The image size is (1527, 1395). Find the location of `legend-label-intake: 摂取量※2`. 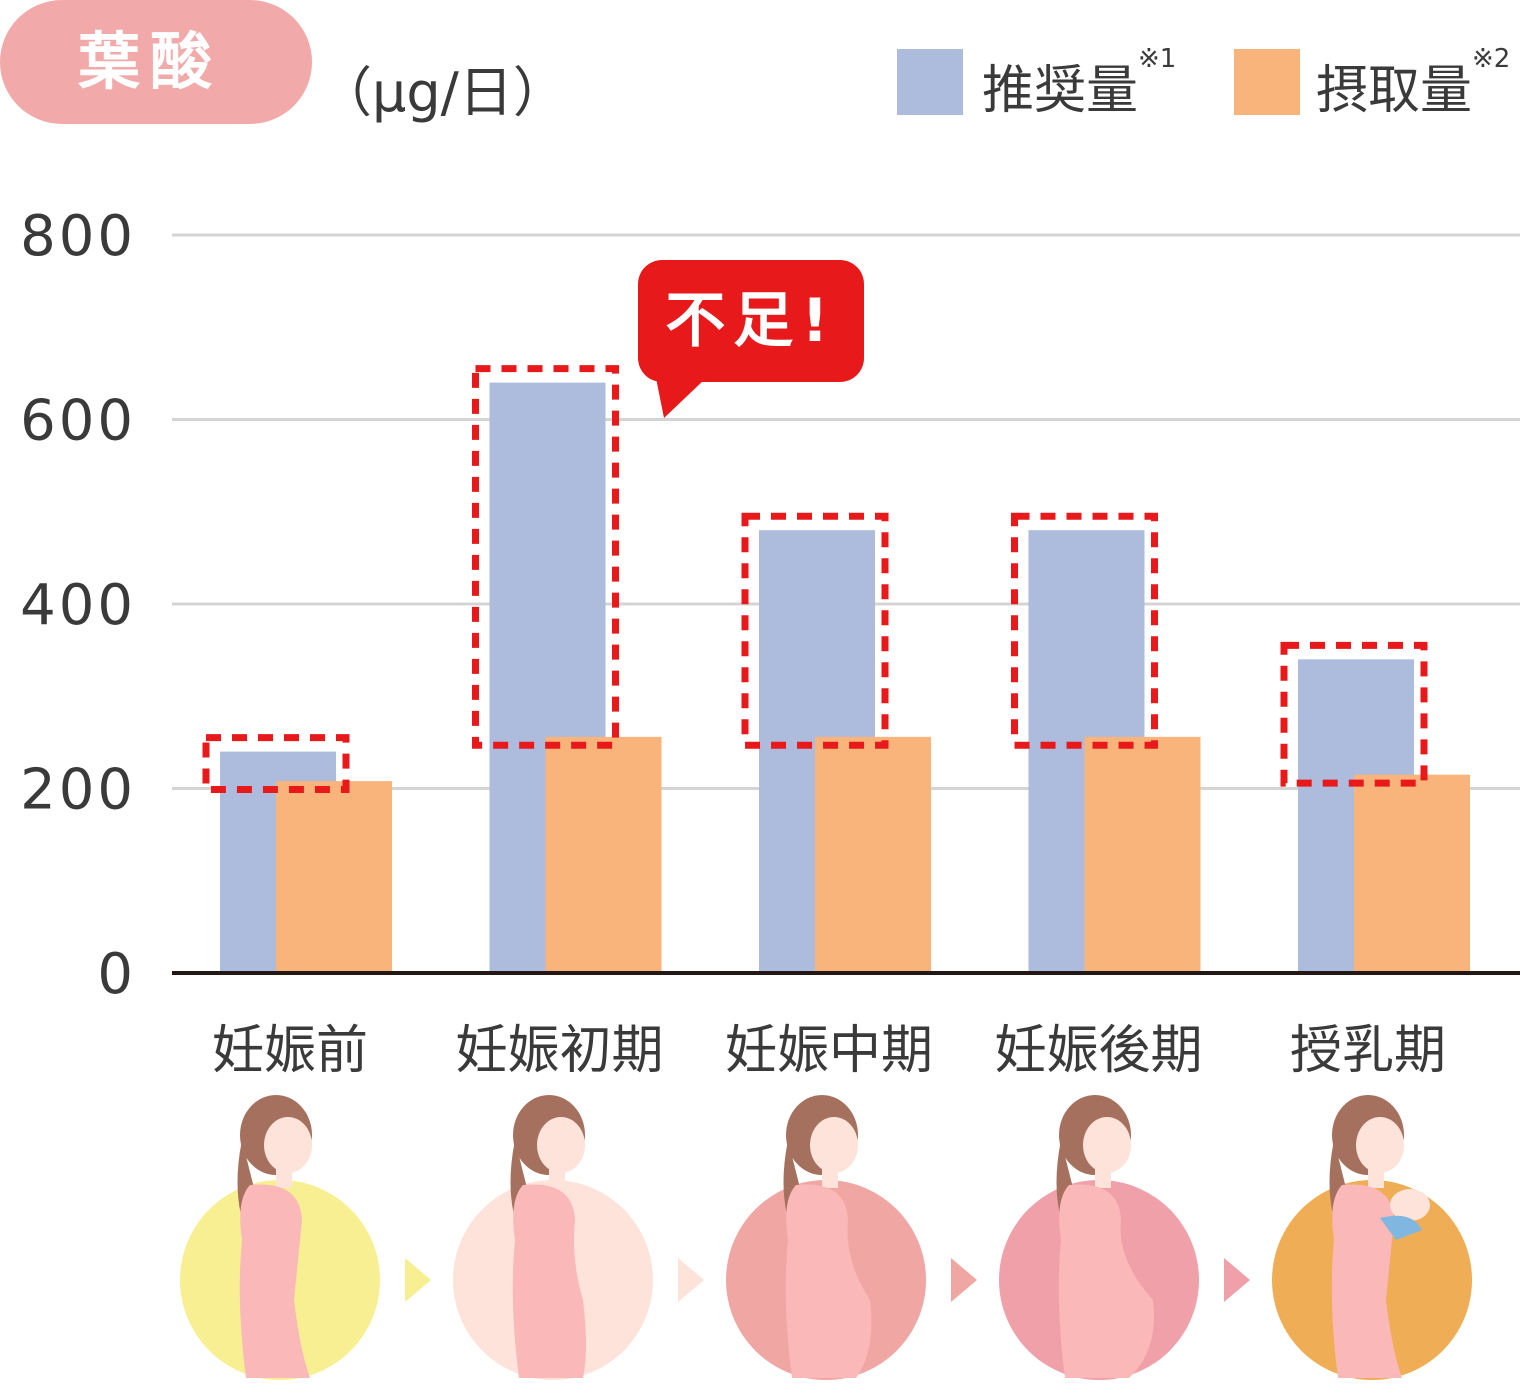

legend-label-intake: 摂取量※2 is located at coordinates (1413, 83).